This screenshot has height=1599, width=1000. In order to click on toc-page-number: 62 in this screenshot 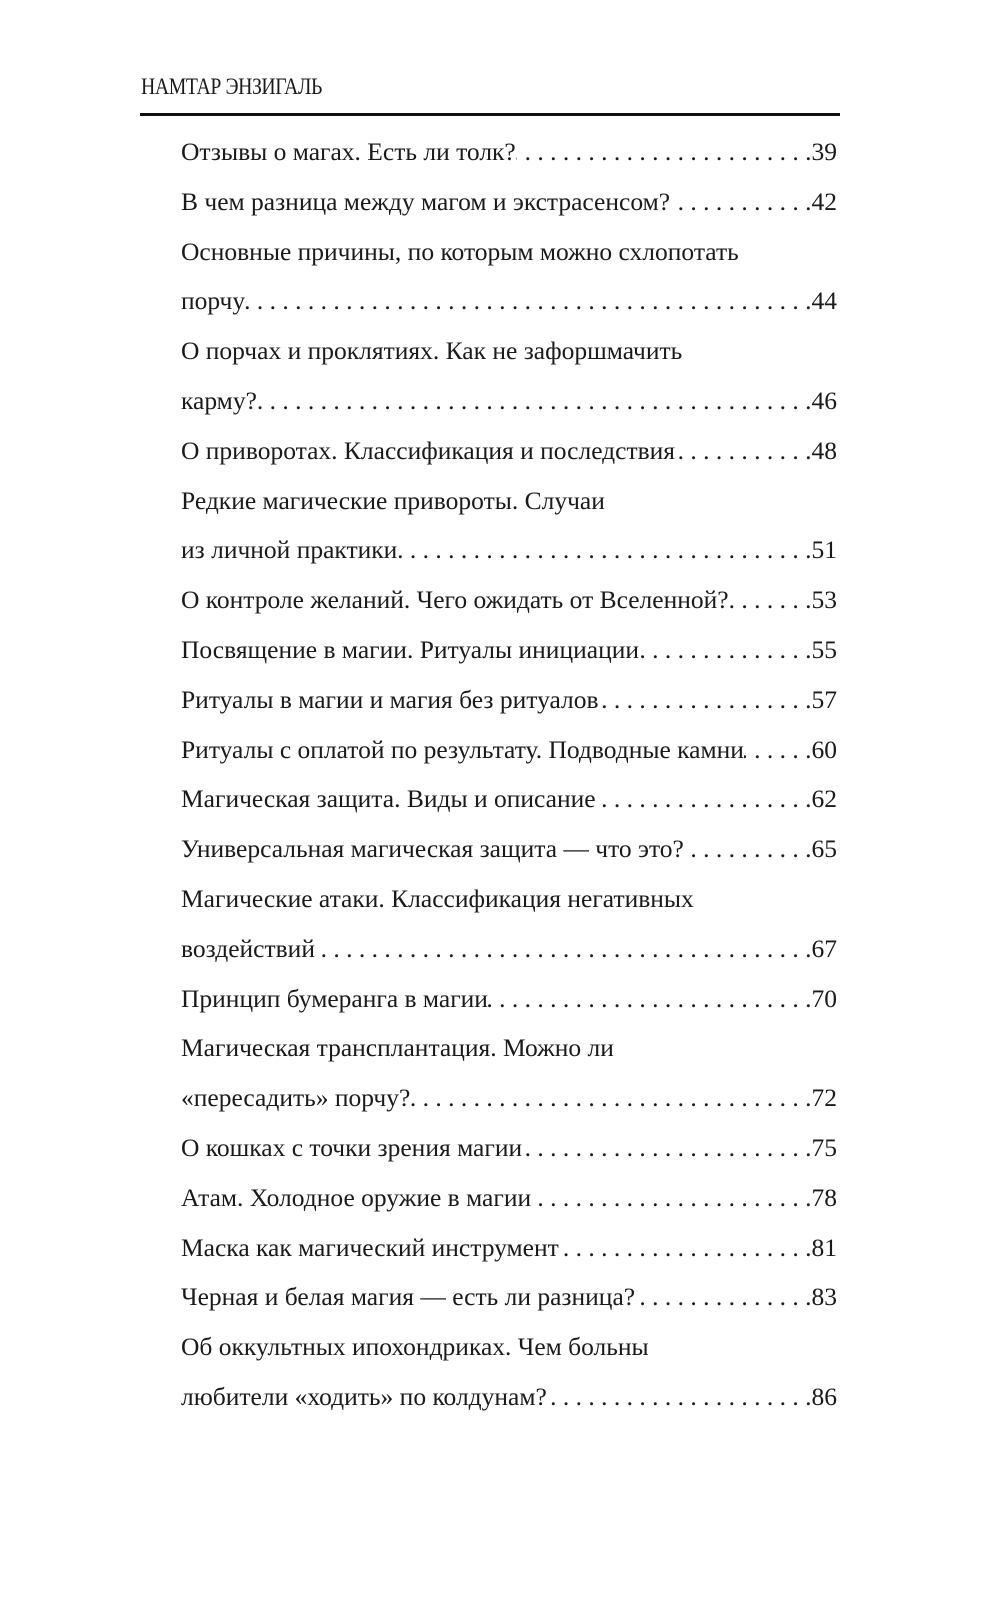, I will do `click(824, 799)`.